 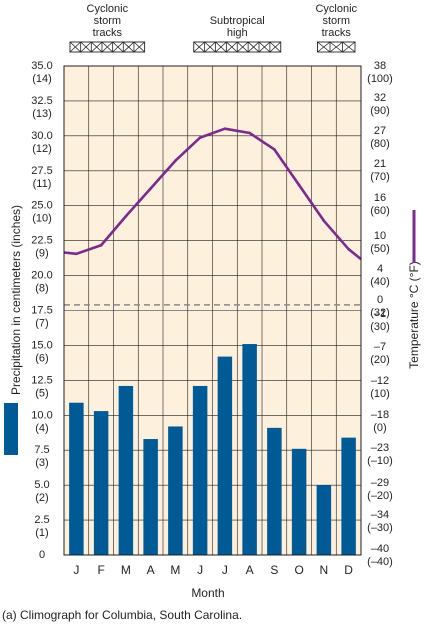 I want to click on right-tick-fahrenheit: (20), so click(x=380, y=360).